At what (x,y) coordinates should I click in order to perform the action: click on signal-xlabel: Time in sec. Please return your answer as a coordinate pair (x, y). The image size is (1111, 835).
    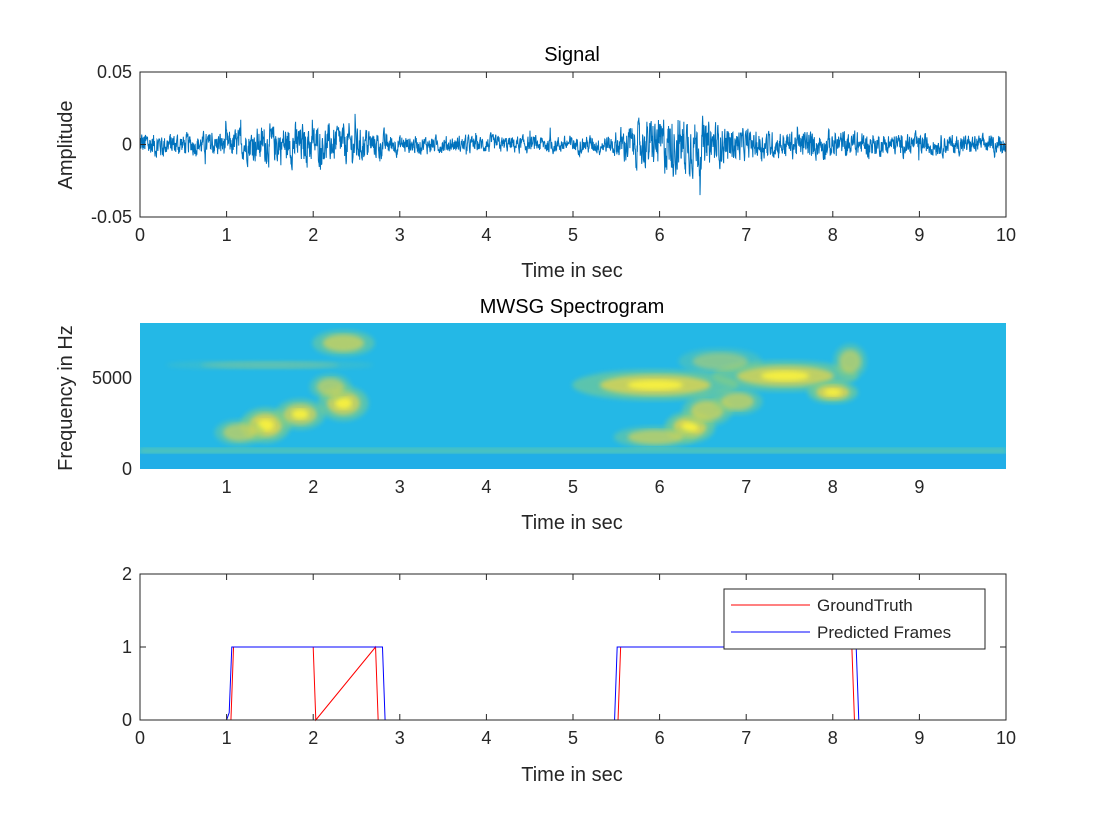
    Looking at the image, I should click on (572, 271).